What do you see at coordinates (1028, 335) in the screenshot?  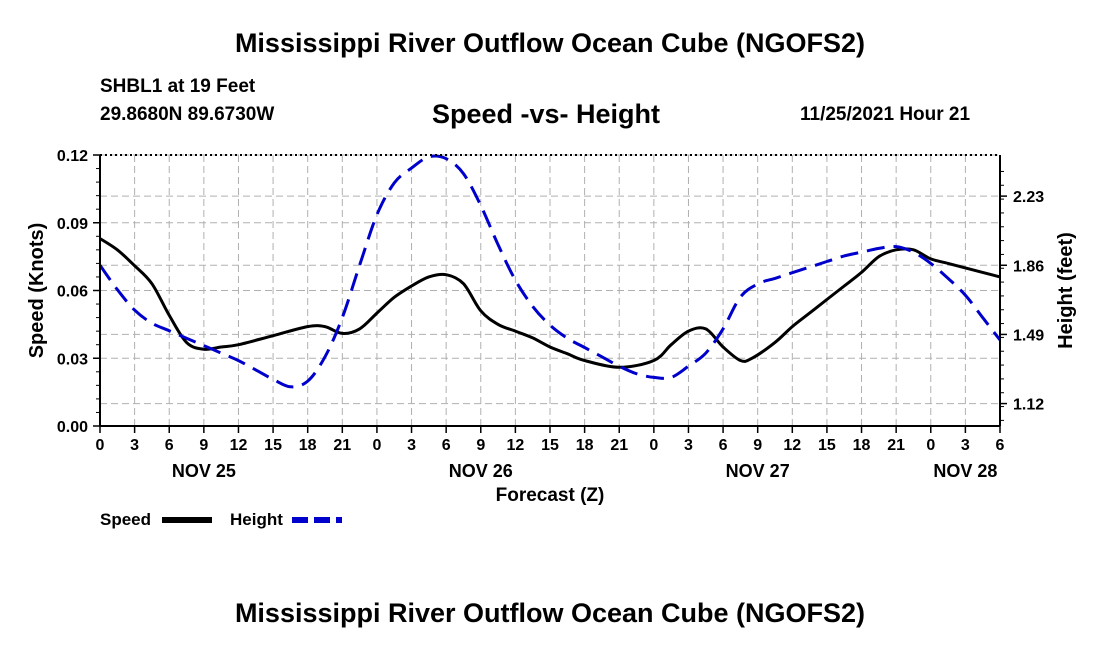 I see `y2-tick-label: 1.49` at bounding box center [1028, 335].